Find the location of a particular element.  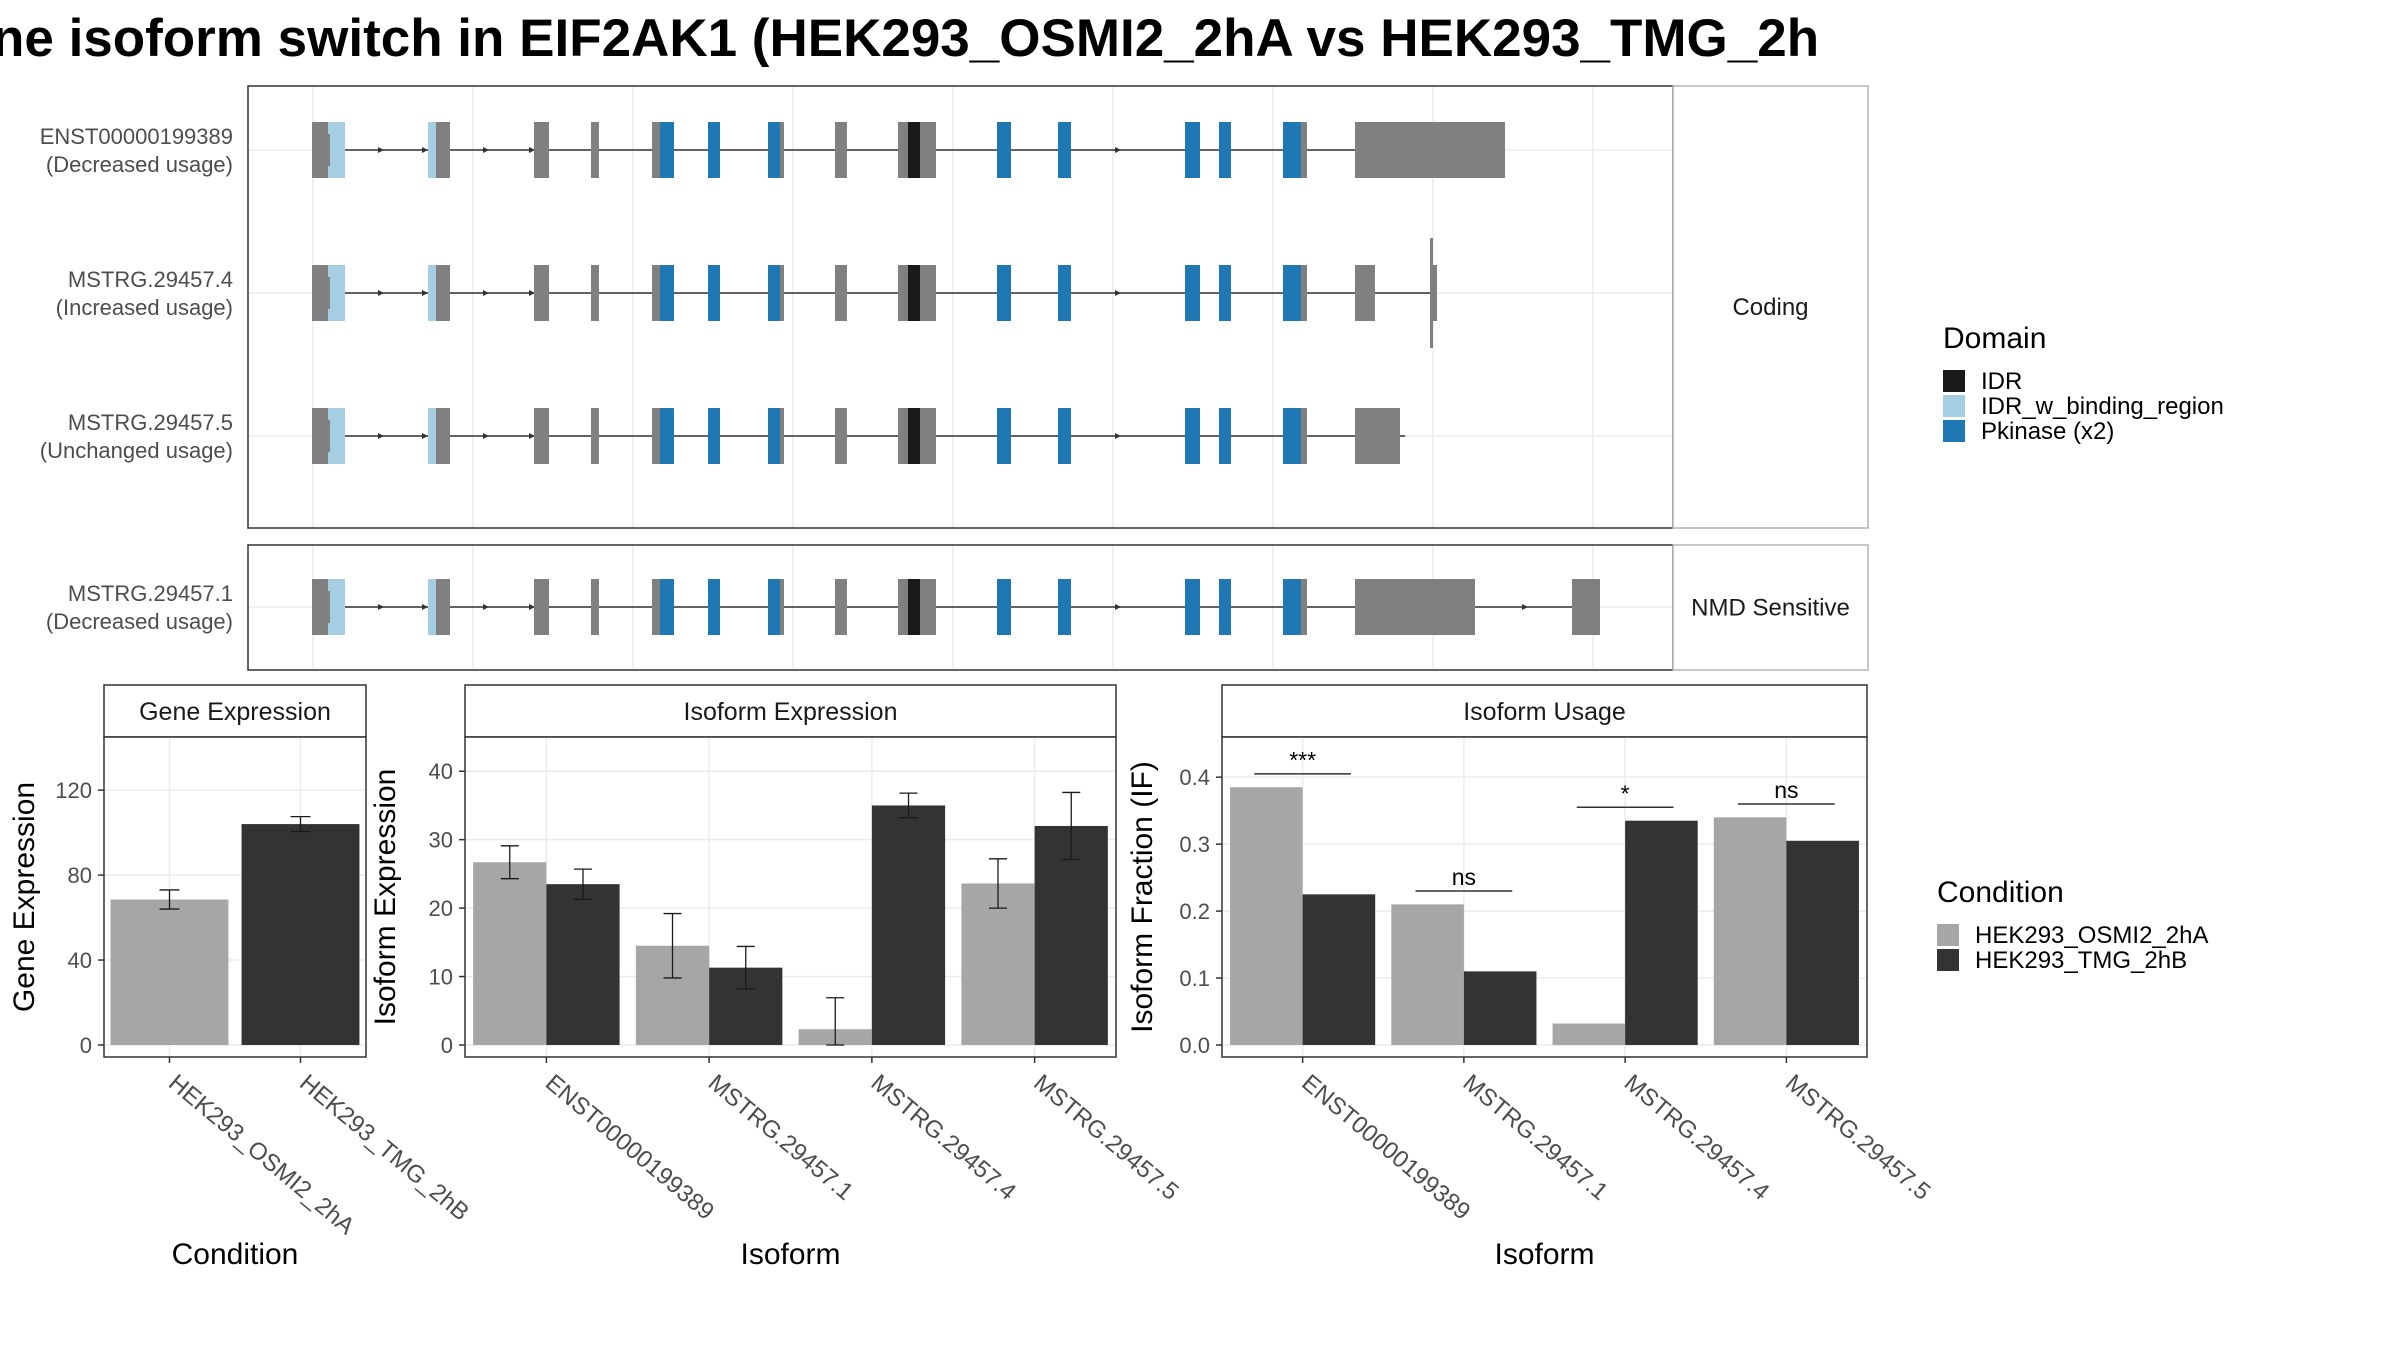

y-tick-label: 0 is located at coordinates (86, 1045).